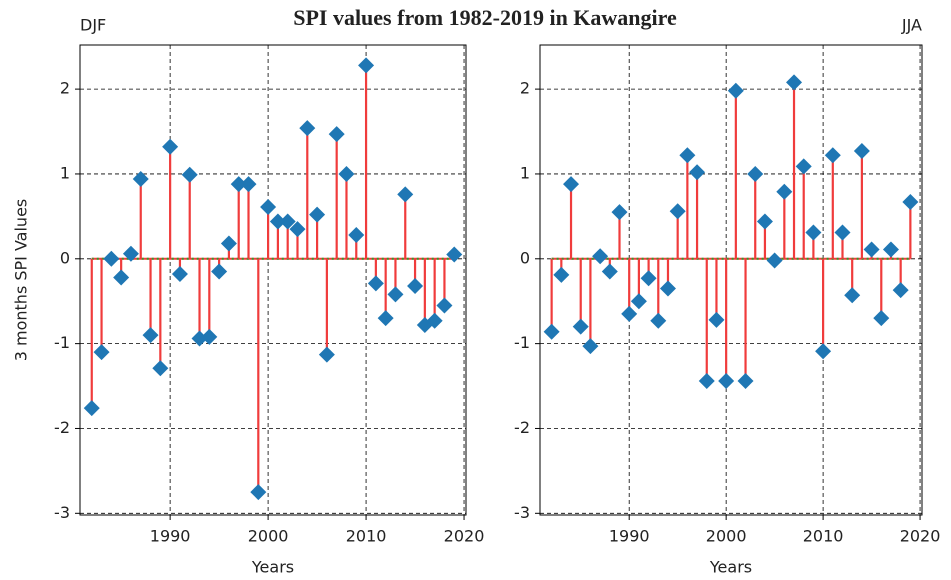 This screenshot has height=580, width=951. What do you see at coordinates (911, 25) in the screenshot?
I see `panel-title: JJA` at bounding box center [911, 25].